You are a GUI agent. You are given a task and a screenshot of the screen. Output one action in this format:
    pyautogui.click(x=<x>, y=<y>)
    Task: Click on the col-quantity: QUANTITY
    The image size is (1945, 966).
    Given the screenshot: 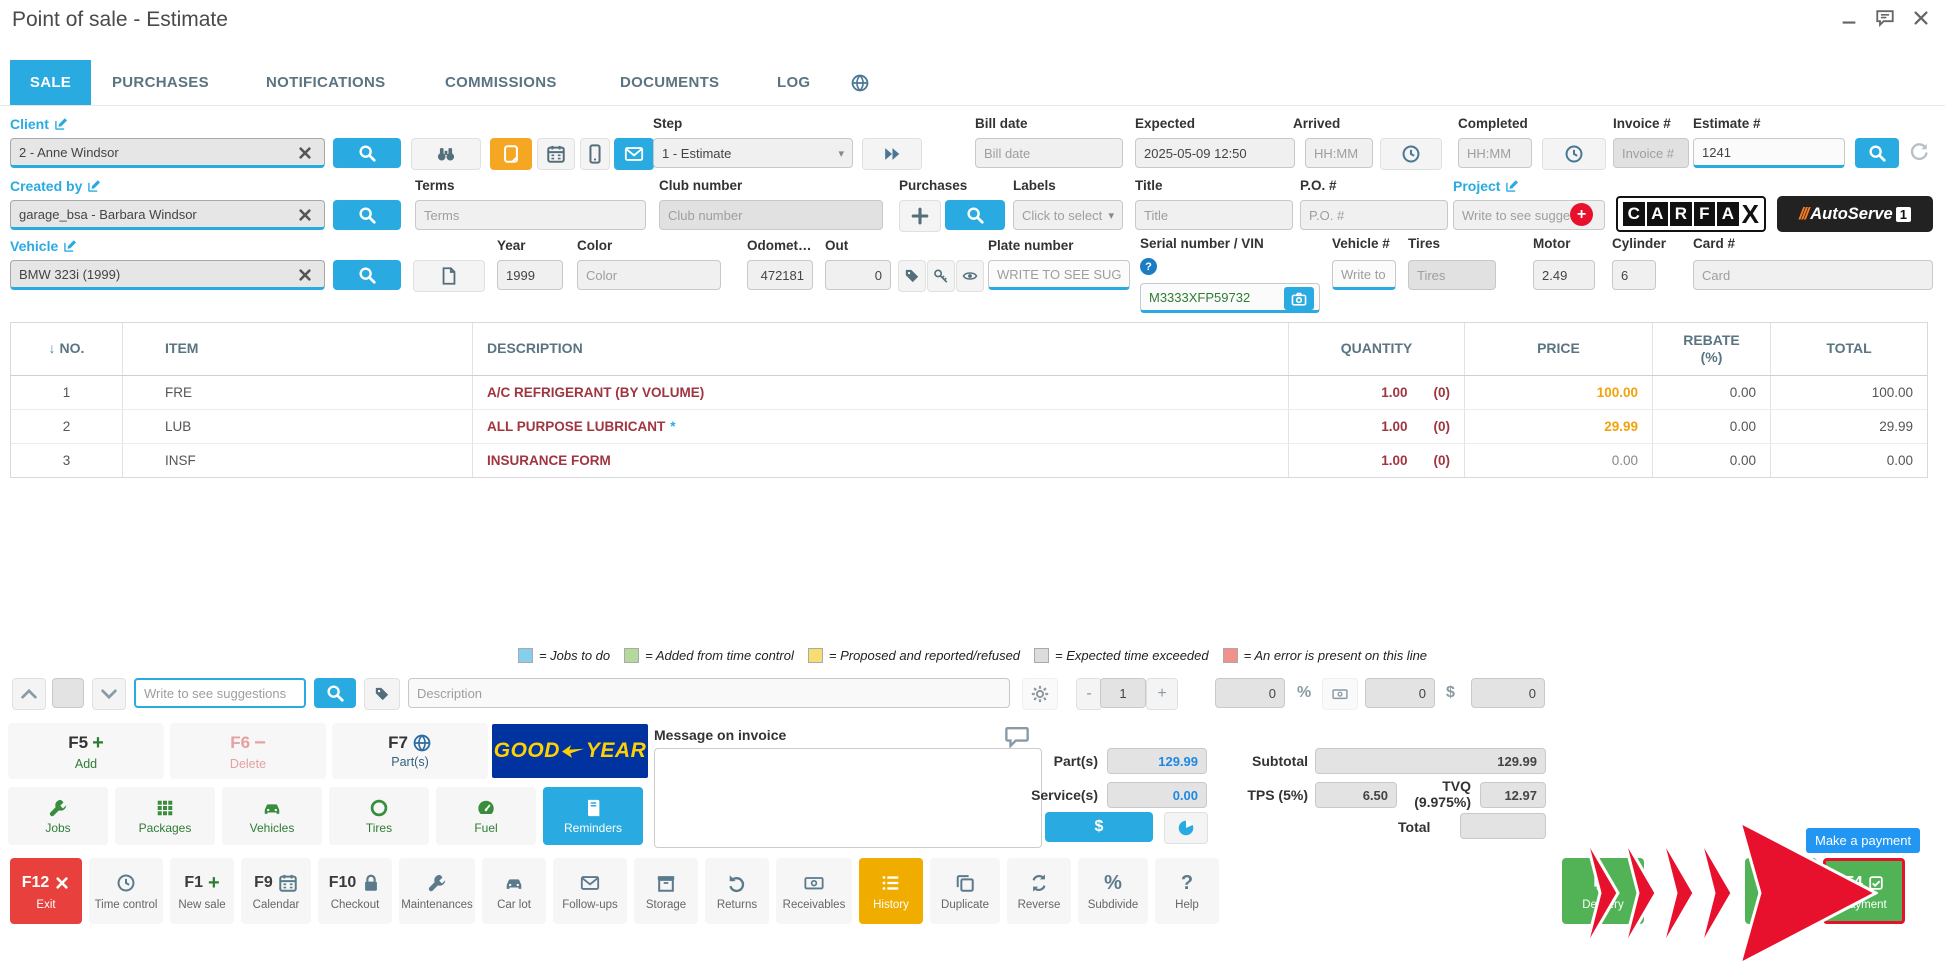 What is the action you would take?
    pyautogui.click(x=1377, y=349)
    